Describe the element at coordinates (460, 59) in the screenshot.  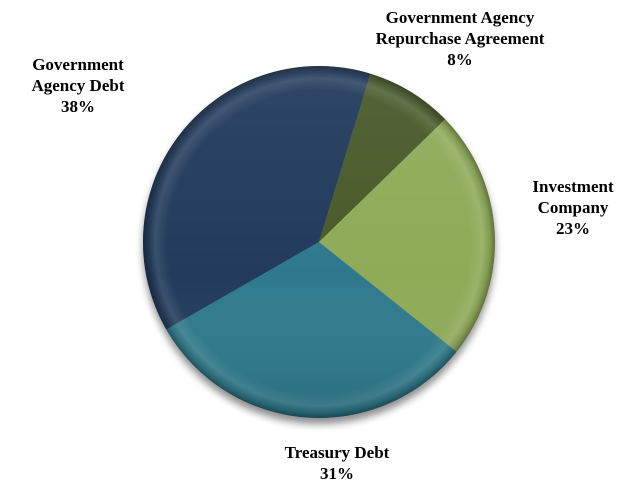
I see `slice-percent-label: 8%` at that location.